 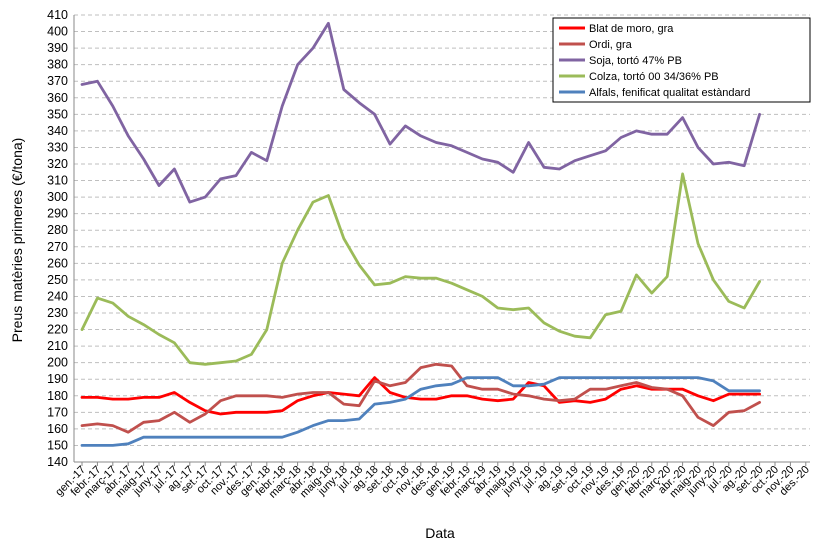 I want to click on y-tick-label: 160, so click(x=57, y=429).